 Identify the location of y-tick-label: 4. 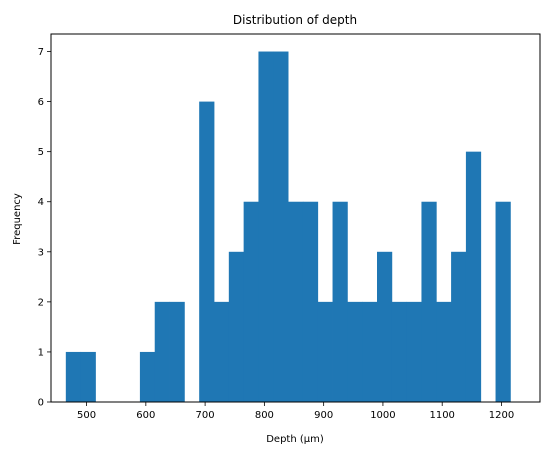
(41, 202).